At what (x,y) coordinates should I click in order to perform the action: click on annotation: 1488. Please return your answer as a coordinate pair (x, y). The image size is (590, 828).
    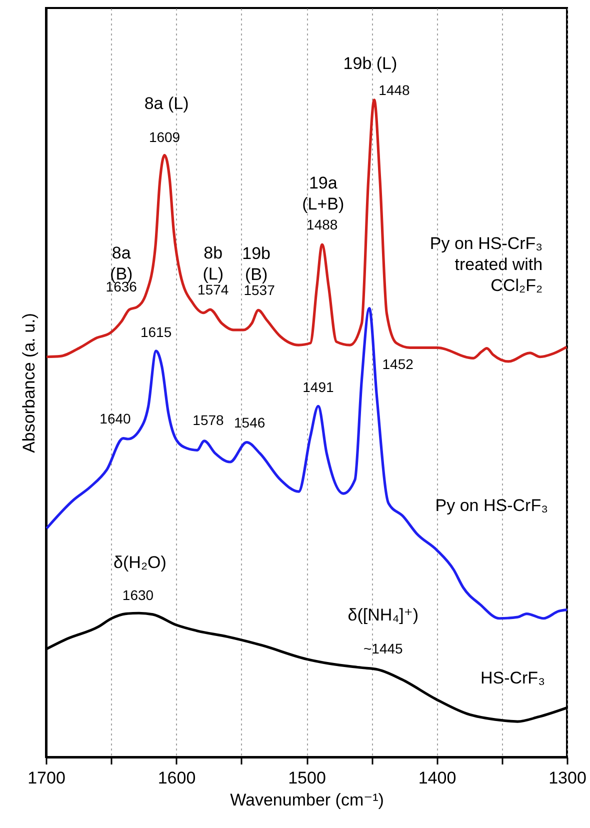
    Looking at the image, I should click on (322, 224).